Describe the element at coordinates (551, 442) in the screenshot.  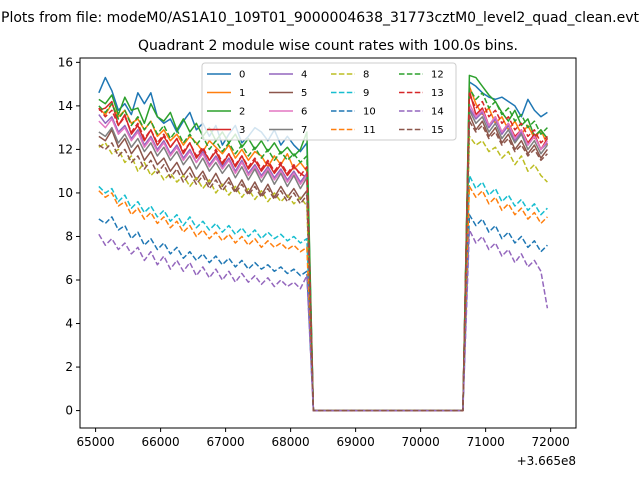
I see `x-tick-label: 72000` at that location.